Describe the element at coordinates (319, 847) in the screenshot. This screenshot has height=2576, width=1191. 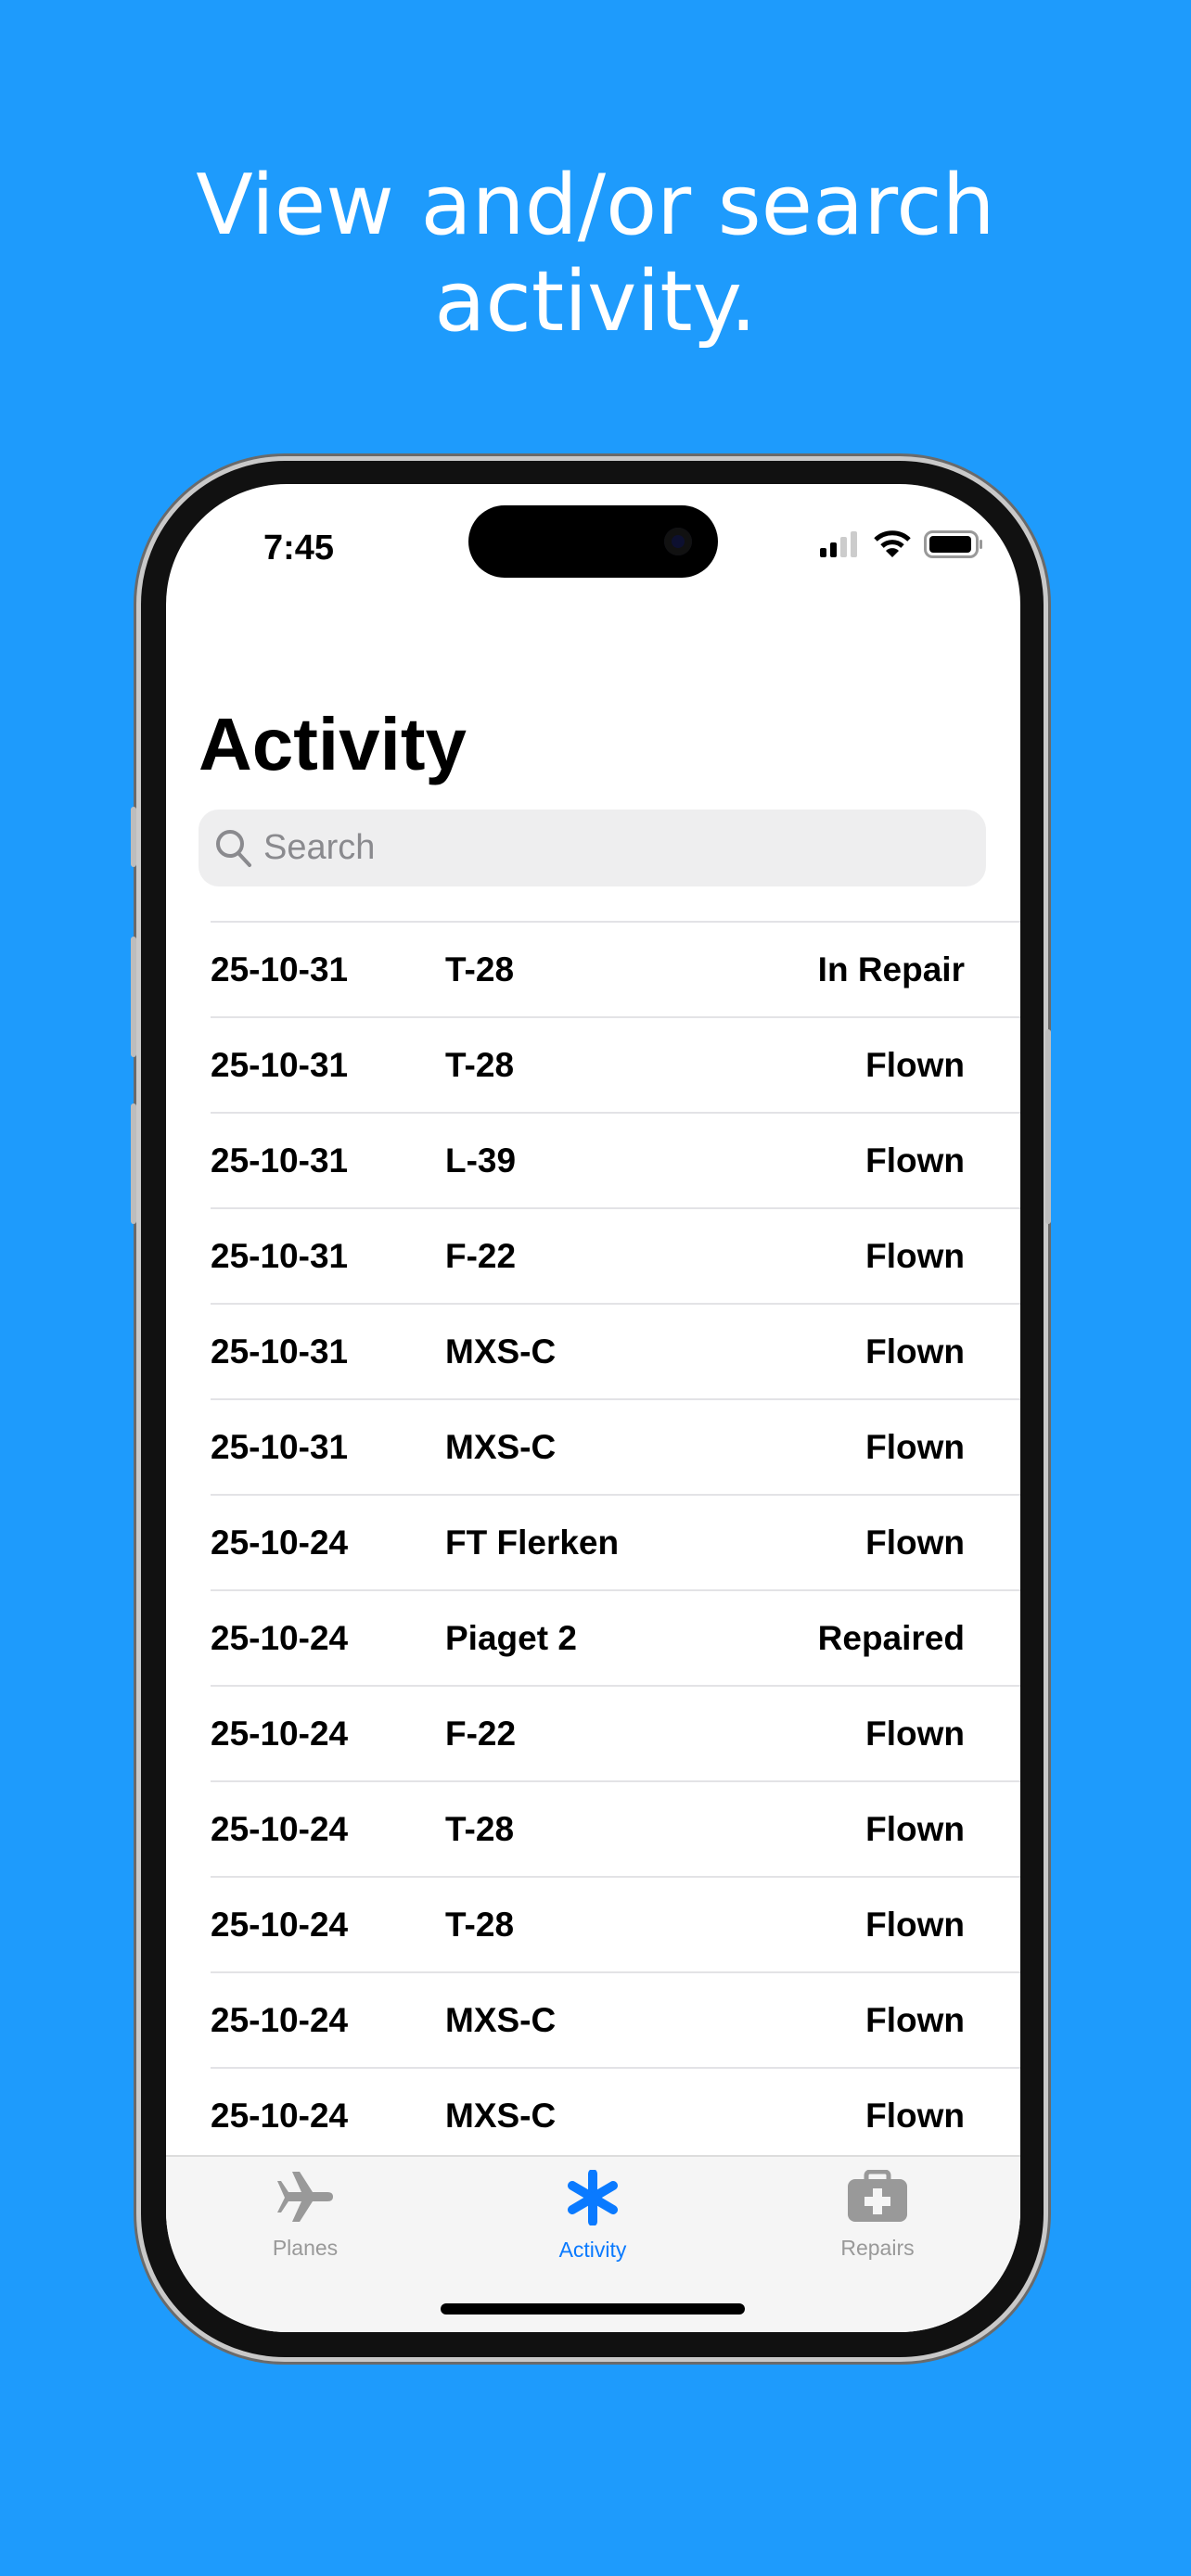
I see `search-placeholder: Search` at that location.